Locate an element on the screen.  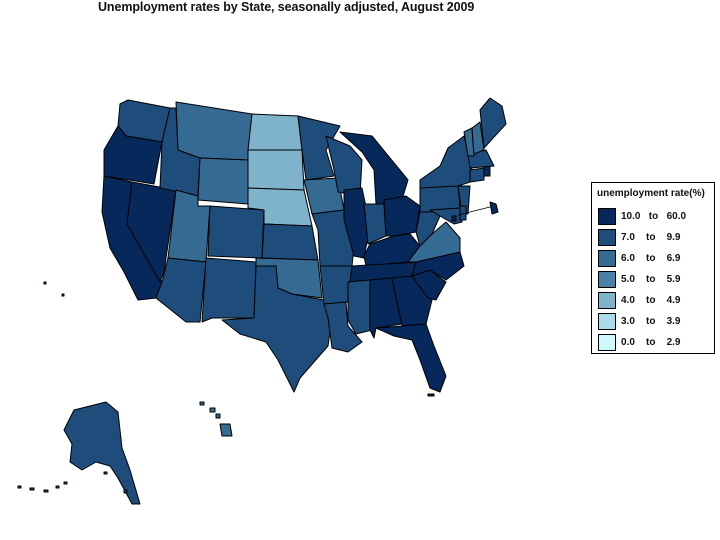
legend-row: 3.0 to 3.9 is located at coordinates (655, 322).